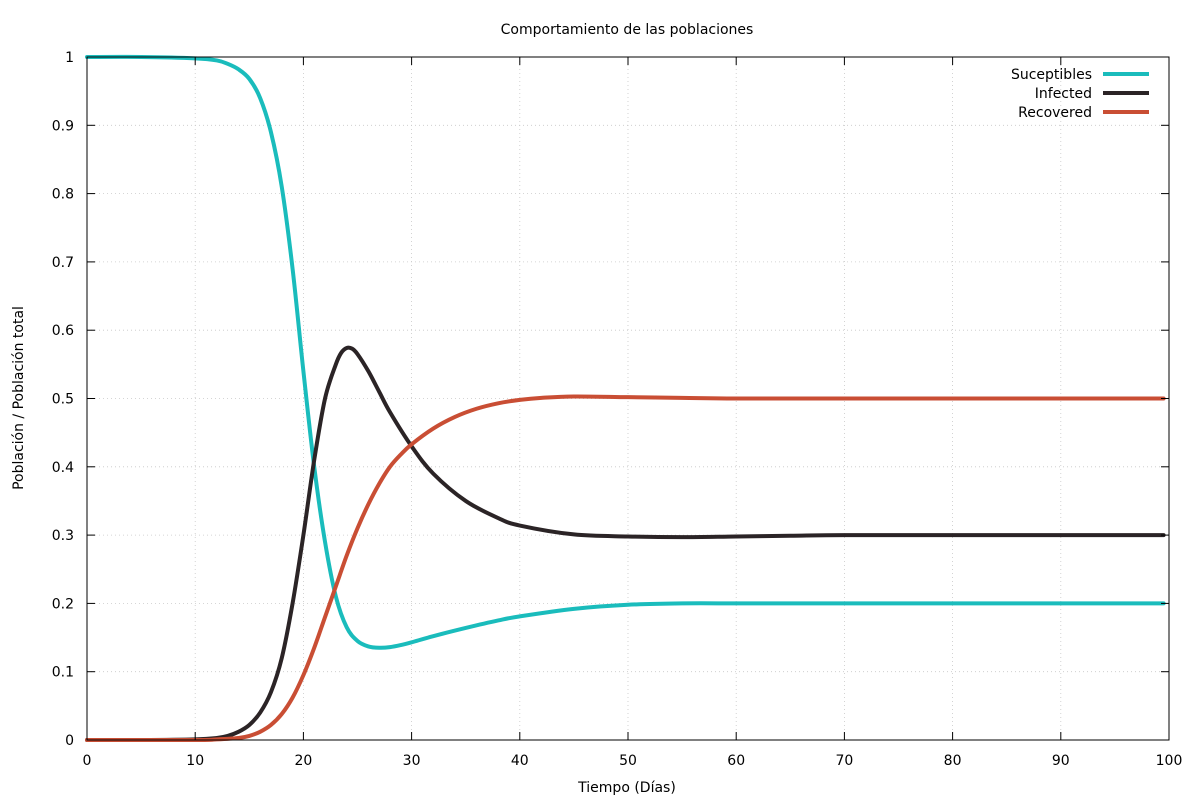 The width and height of the screenshot is (1200, 800). I want to click on x-tick-label: 70, so click(844, 761).